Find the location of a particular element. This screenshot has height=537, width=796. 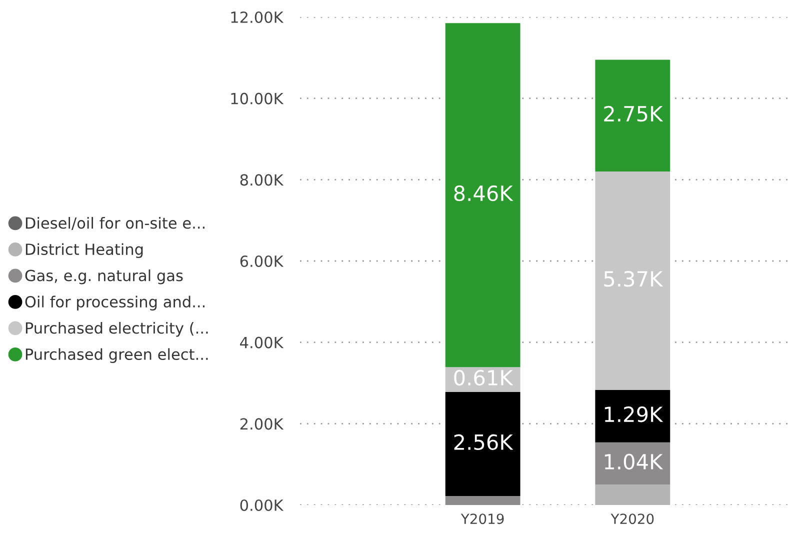

data-label: 2.56K is located at coordinates (484, 442).